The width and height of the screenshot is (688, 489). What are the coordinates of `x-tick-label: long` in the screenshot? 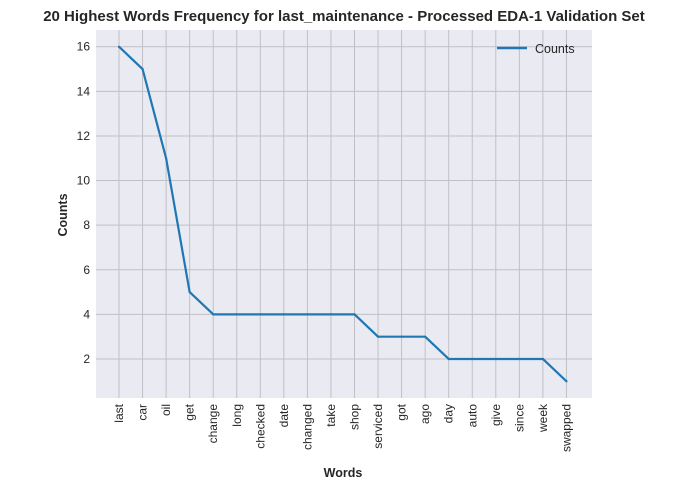 It's located at (237, 415).